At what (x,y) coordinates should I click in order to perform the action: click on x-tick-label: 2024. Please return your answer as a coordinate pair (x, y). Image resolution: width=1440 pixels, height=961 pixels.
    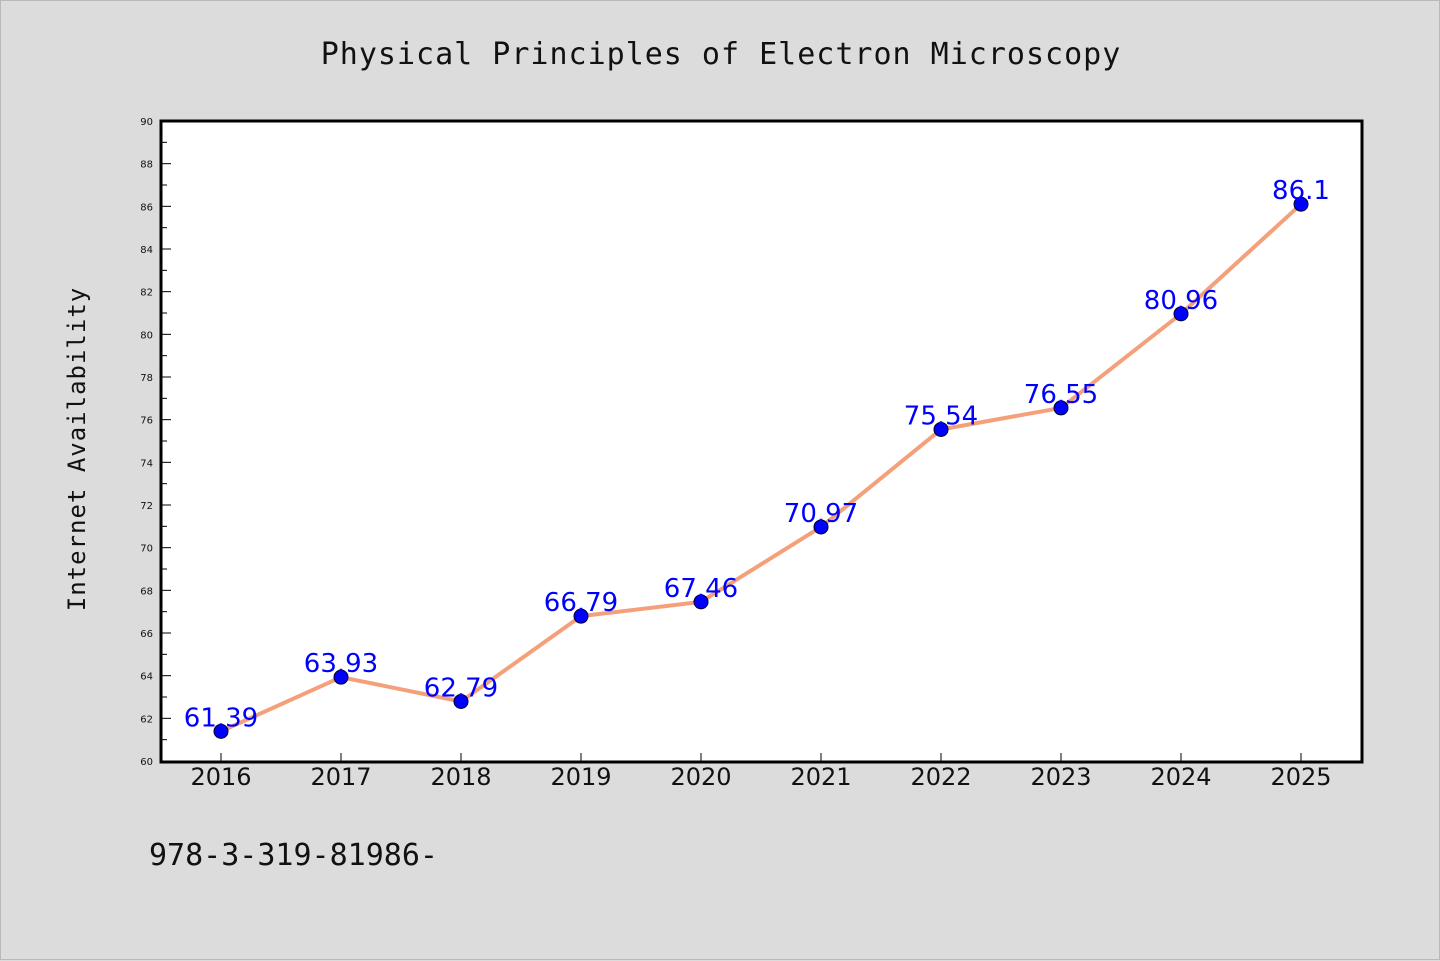
    Looking at the image, I should click on (1180, 777).